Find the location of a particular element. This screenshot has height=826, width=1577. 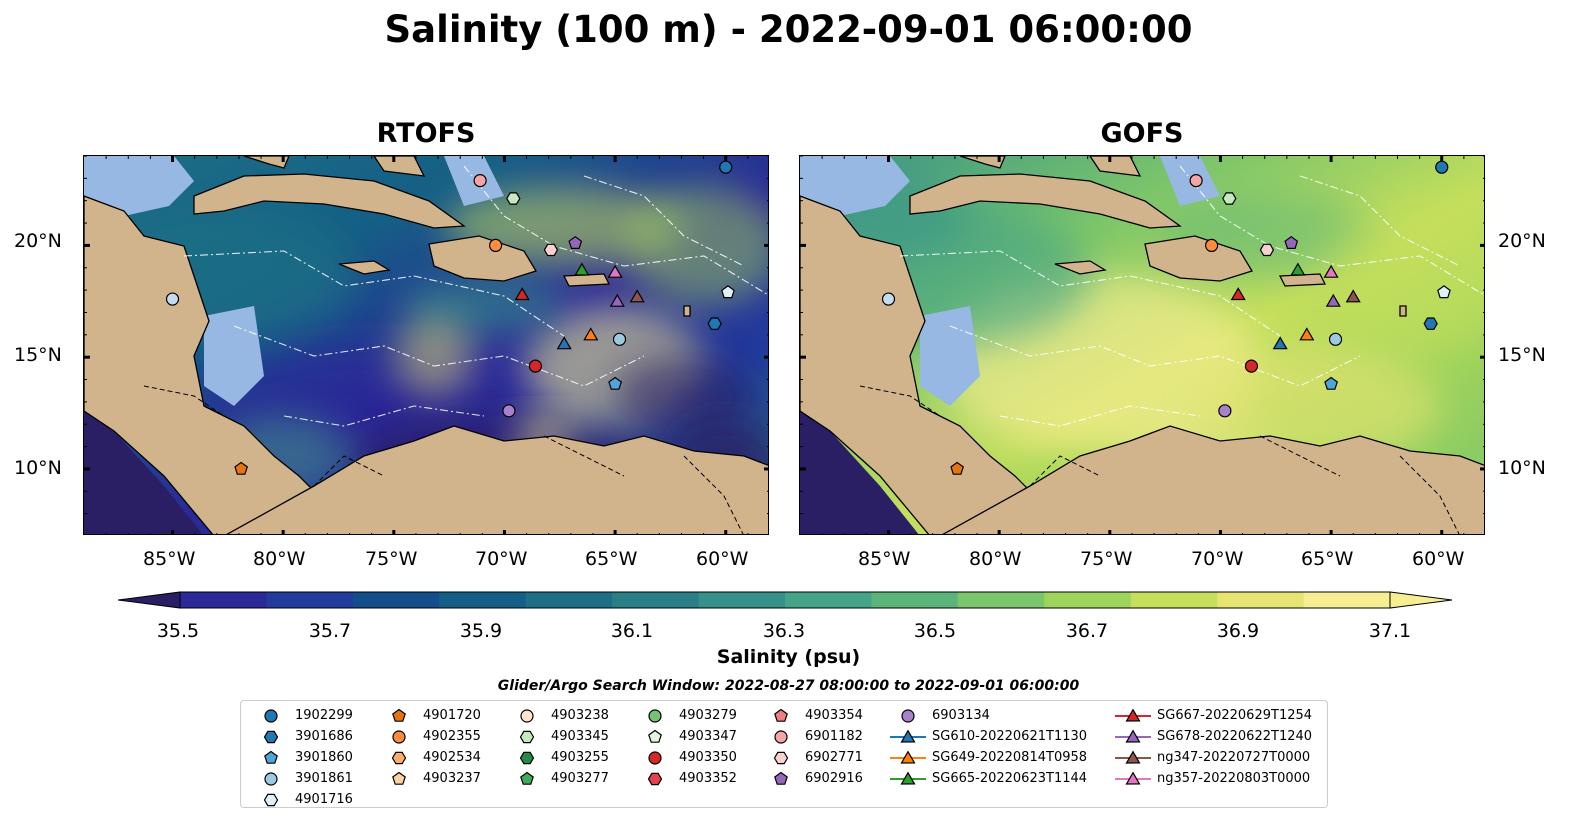

cbar-tick-36-3: 36.3 is located at coordinates (784, 631).